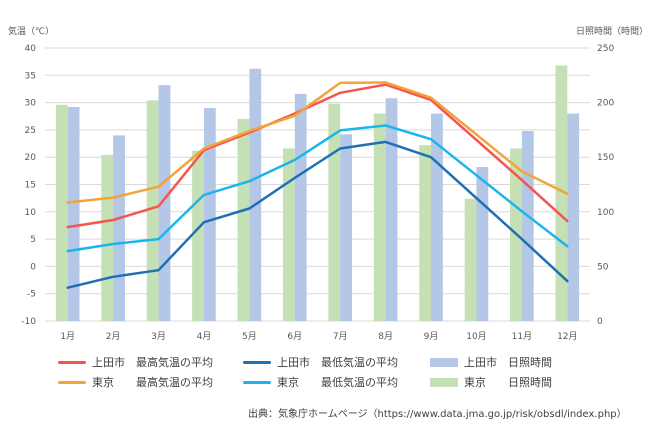 This screenshot has height=423, width=650. What do you see at coordinates (33, 267) in the screenshot?
I see `y-left-tick-label: 0` at bounding box center [33, 267].